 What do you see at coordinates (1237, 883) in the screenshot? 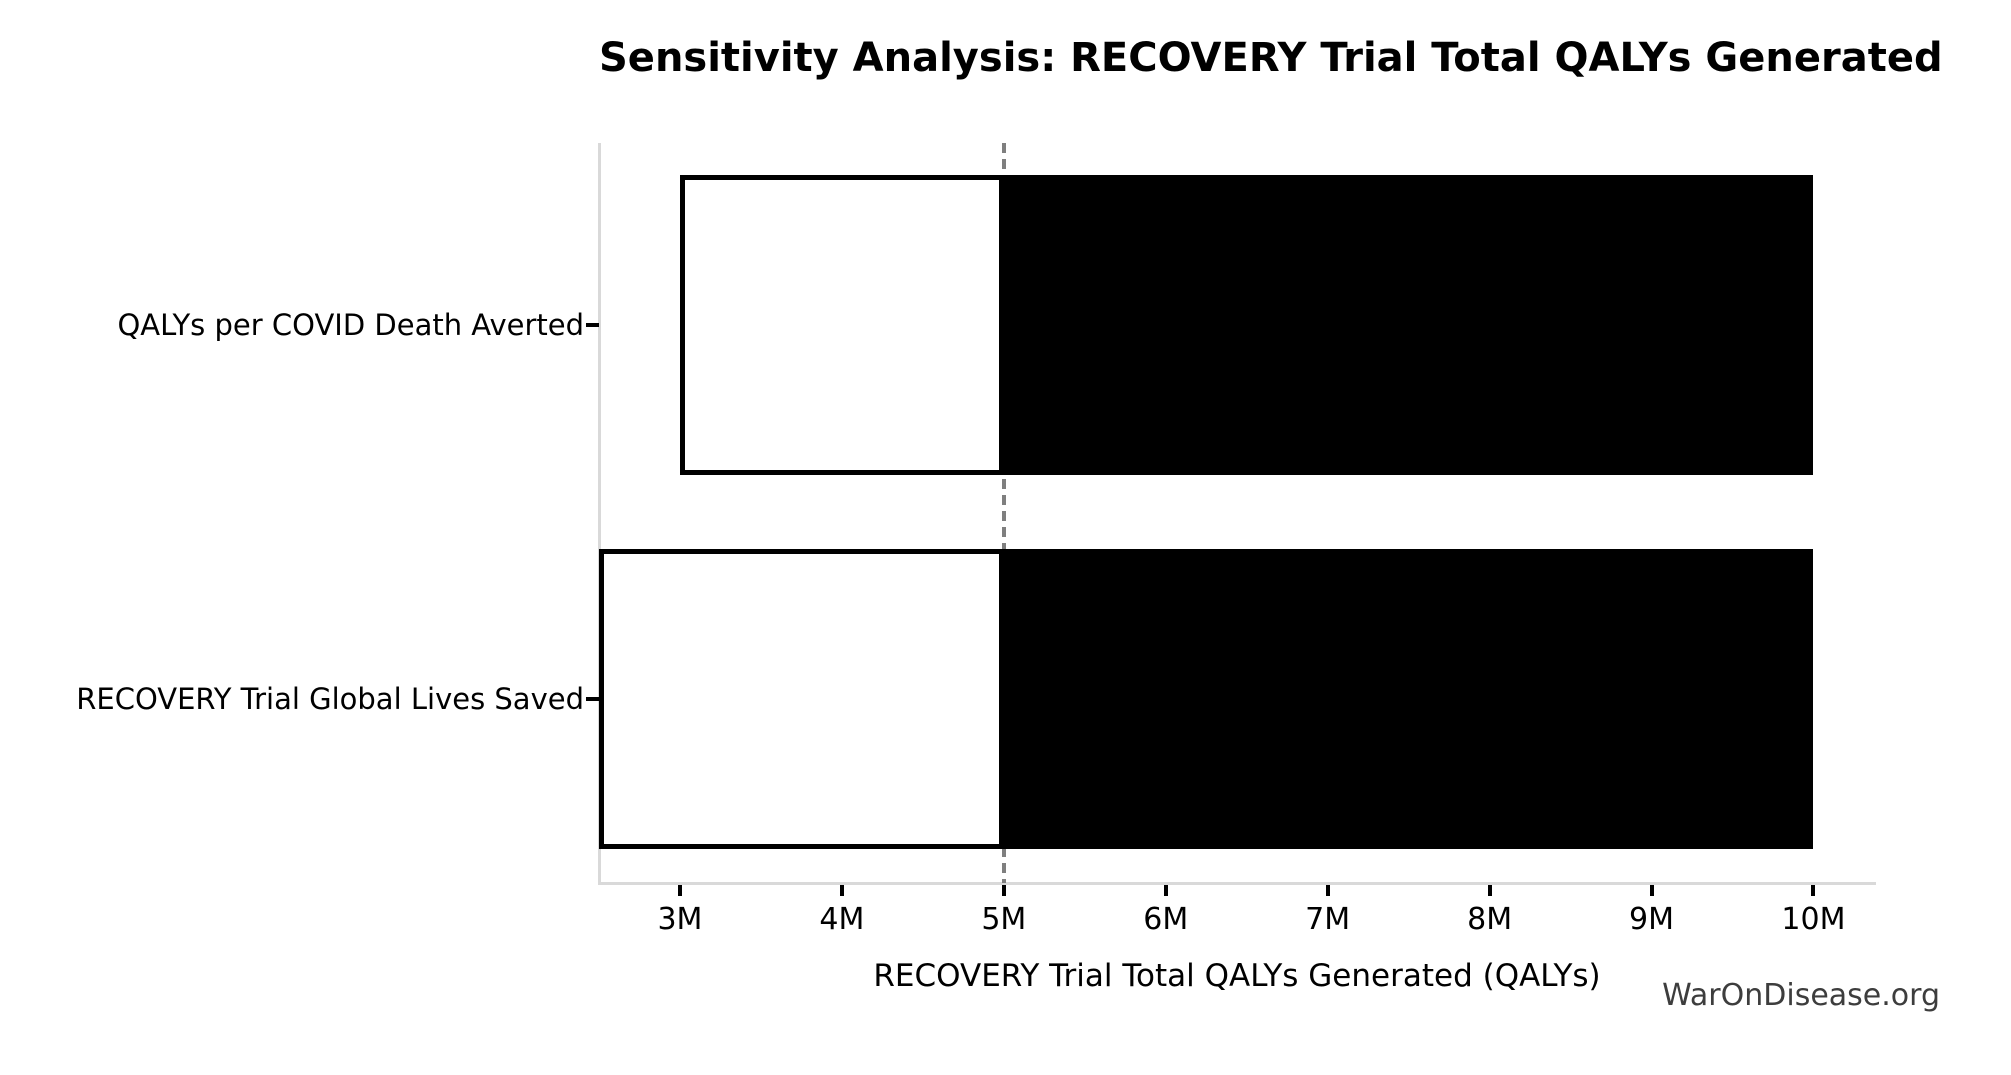
I see `x-axis-spine` at bounding box center [1237, 883].